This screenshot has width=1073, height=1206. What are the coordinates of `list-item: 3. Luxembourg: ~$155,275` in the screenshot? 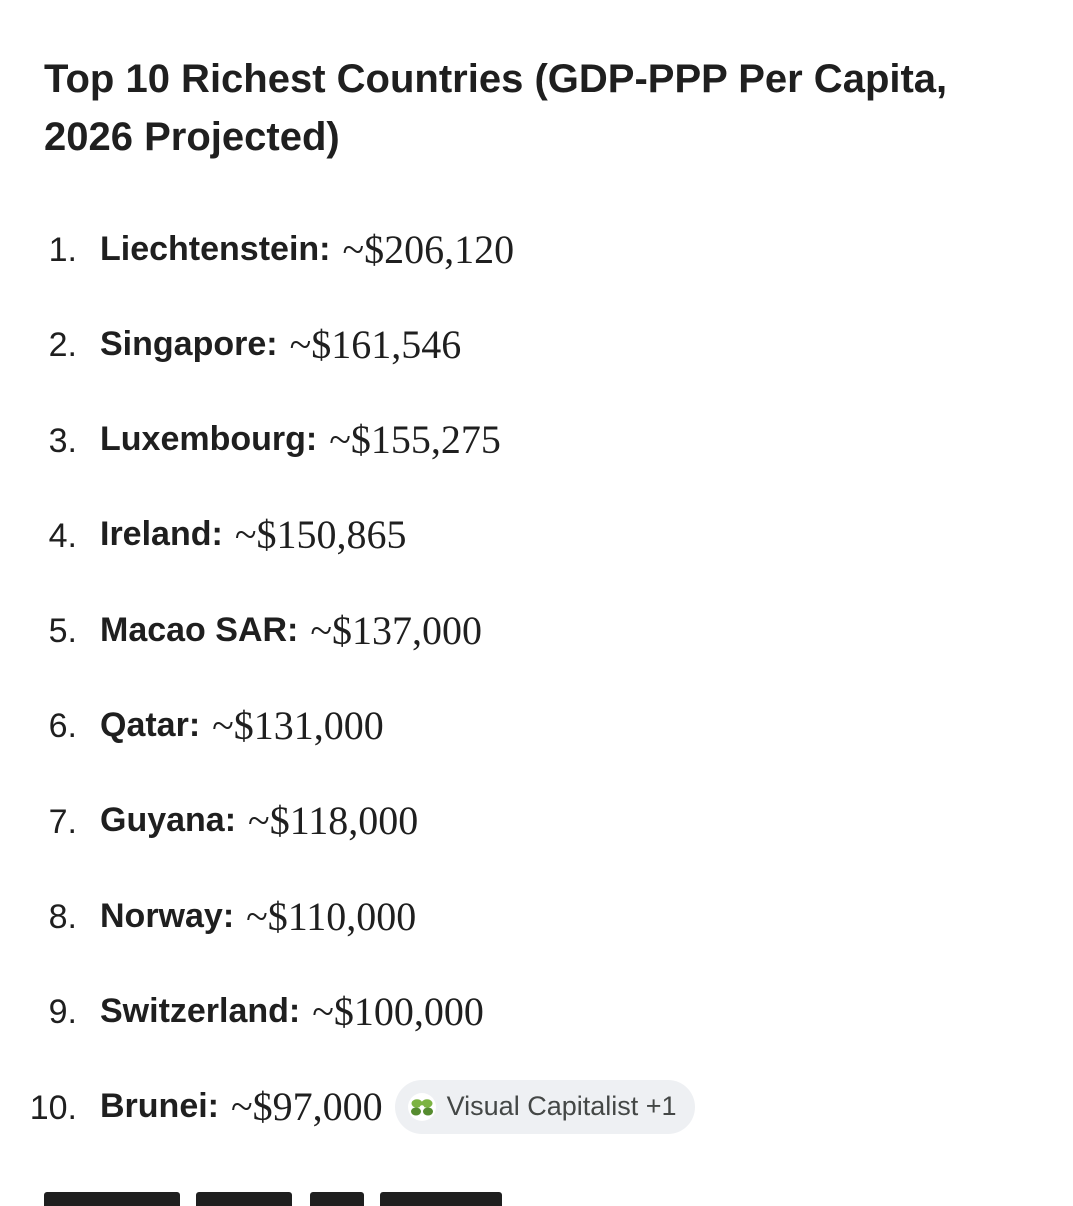 It's located at (536, 454).